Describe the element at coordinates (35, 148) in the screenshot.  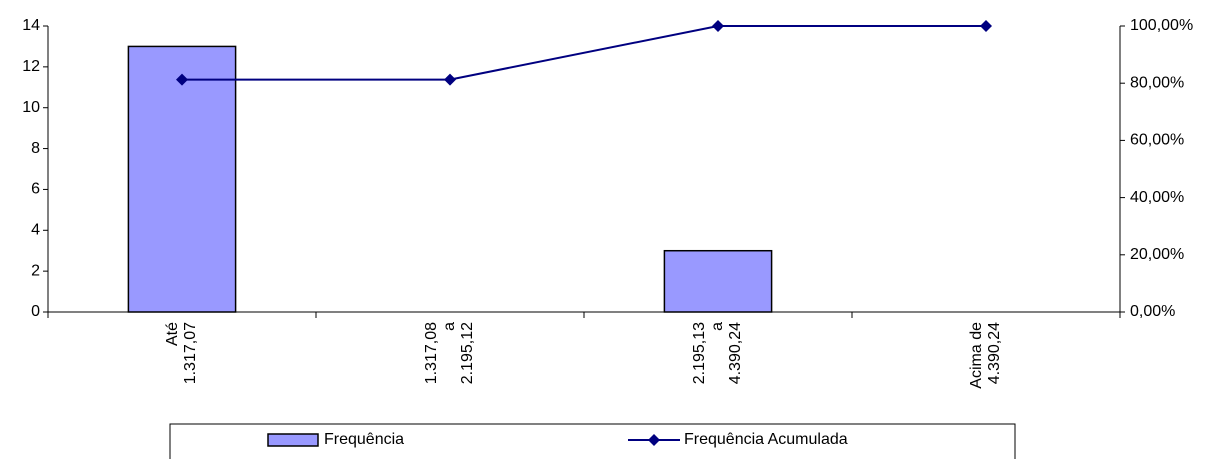
I see `y-tick-label: 8` at that location.